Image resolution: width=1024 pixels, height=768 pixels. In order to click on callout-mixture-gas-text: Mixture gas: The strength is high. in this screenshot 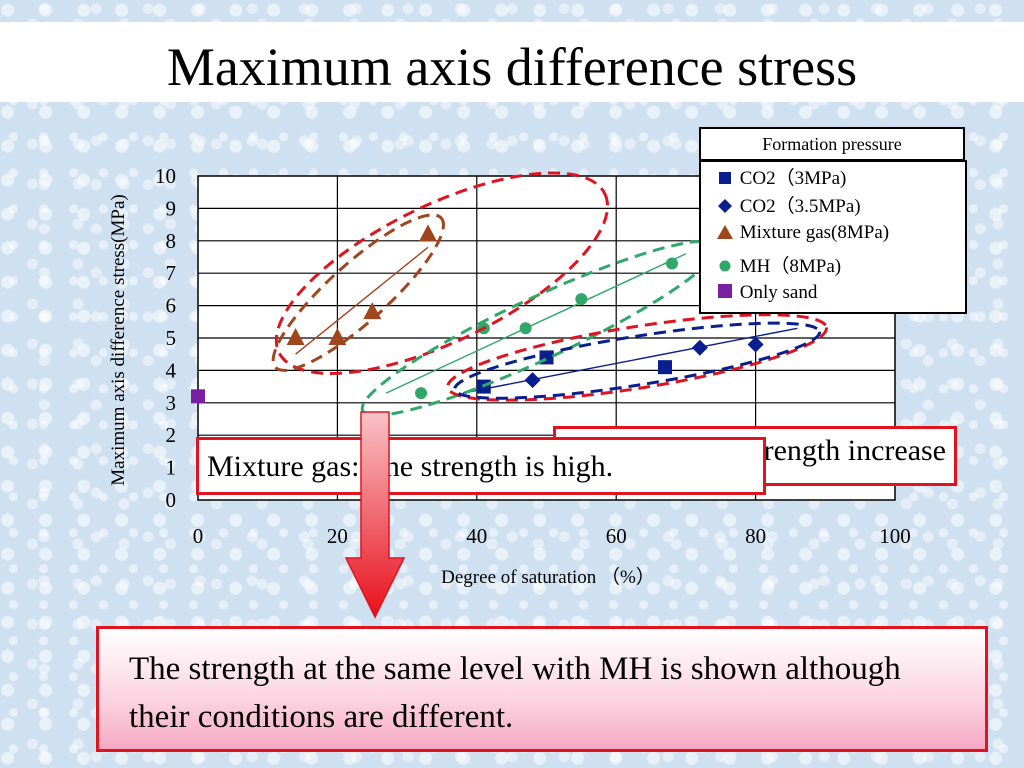, I will do `click(410, 466)`.